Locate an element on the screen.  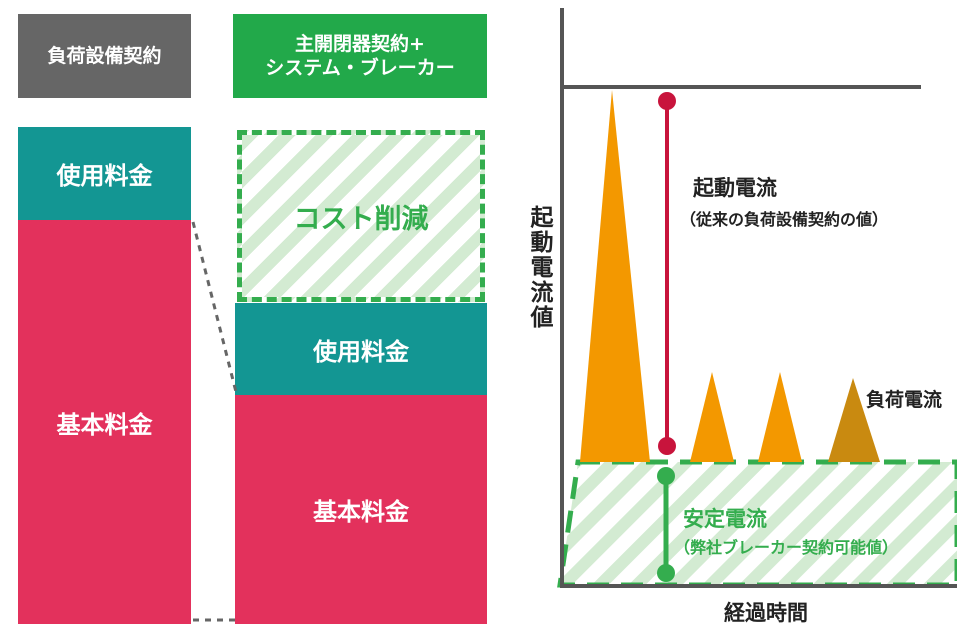
usage-fee-label-right: 使用料金 is located at coordinates (361, 351).